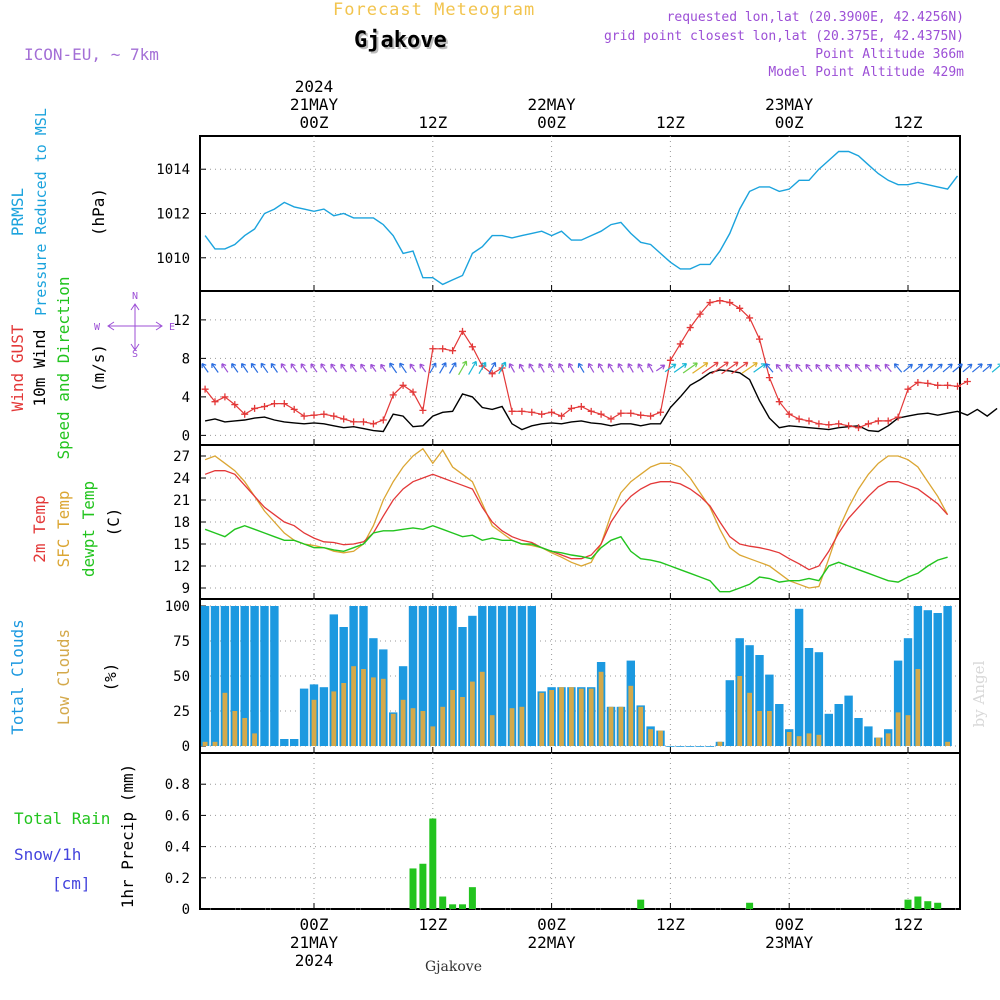 Image resolution: width=1000 pixels, height=1000 pixels. Describe the element at coordinates (552, 104) in the screenshot. I see `top-date-label: 22MAY` at that location.